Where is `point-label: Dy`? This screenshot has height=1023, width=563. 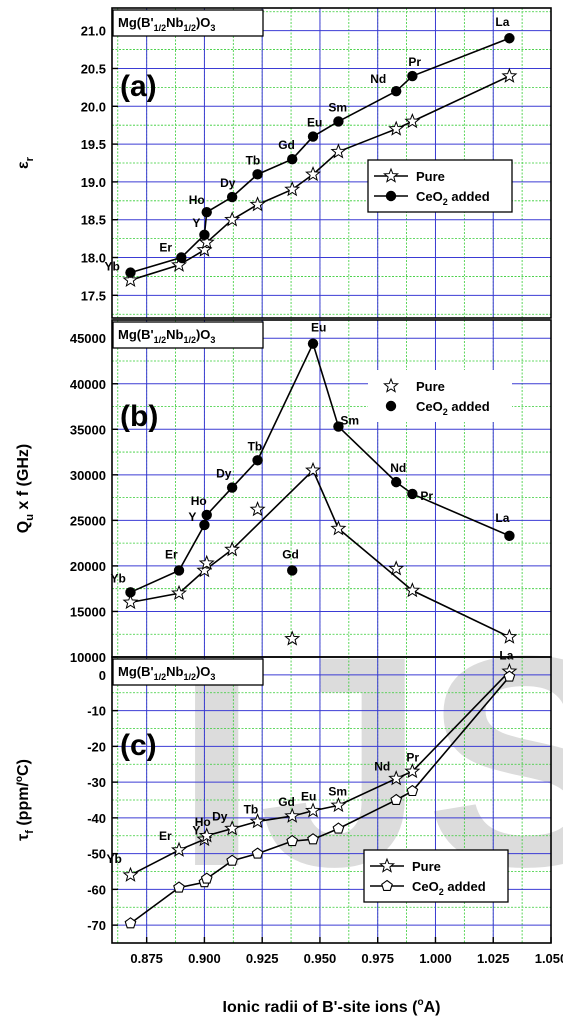
point-label: Dy is located at coordinates (220, 817).